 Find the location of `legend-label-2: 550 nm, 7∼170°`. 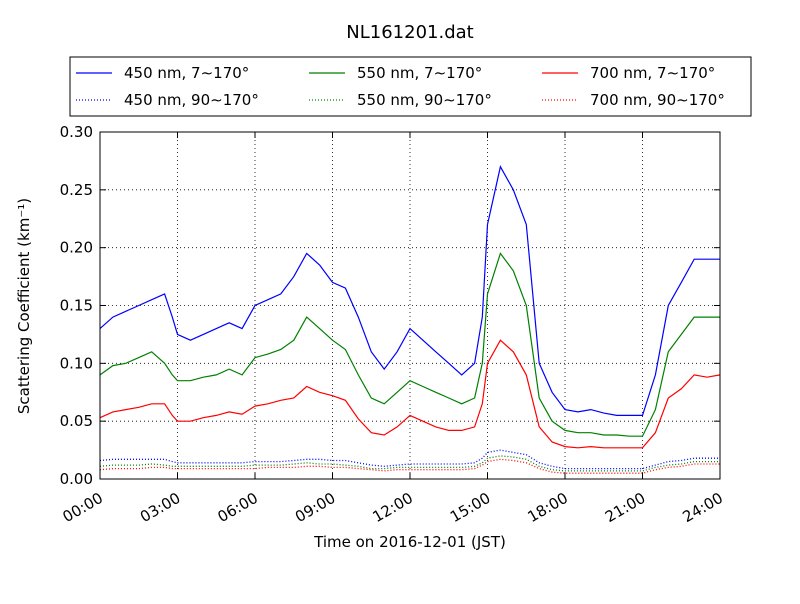

legend-label-2: 550 nm, 7∼170° is located at coordinates (419, 73).